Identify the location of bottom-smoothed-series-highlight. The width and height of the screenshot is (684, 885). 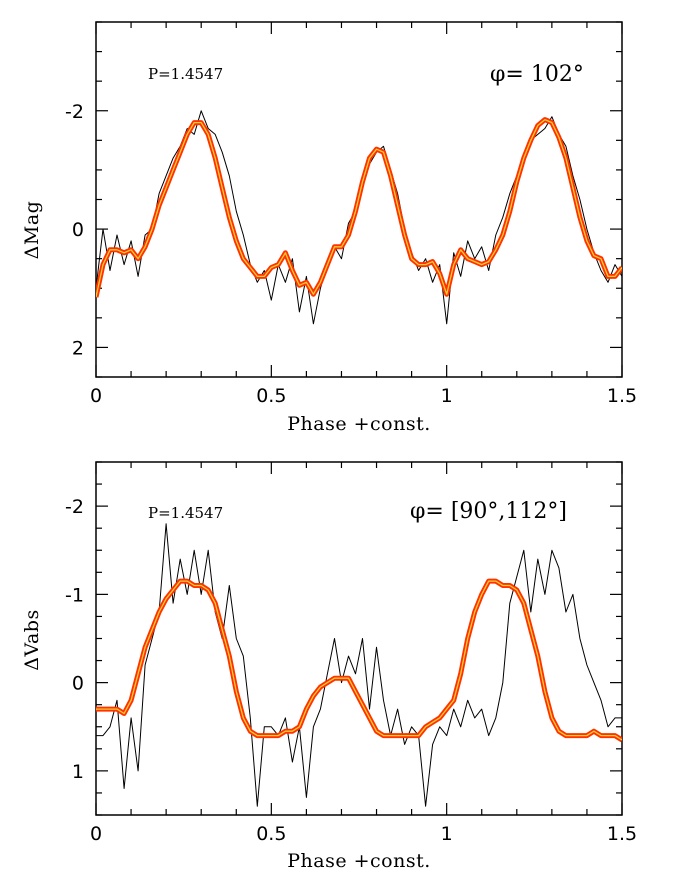
(359, 660).